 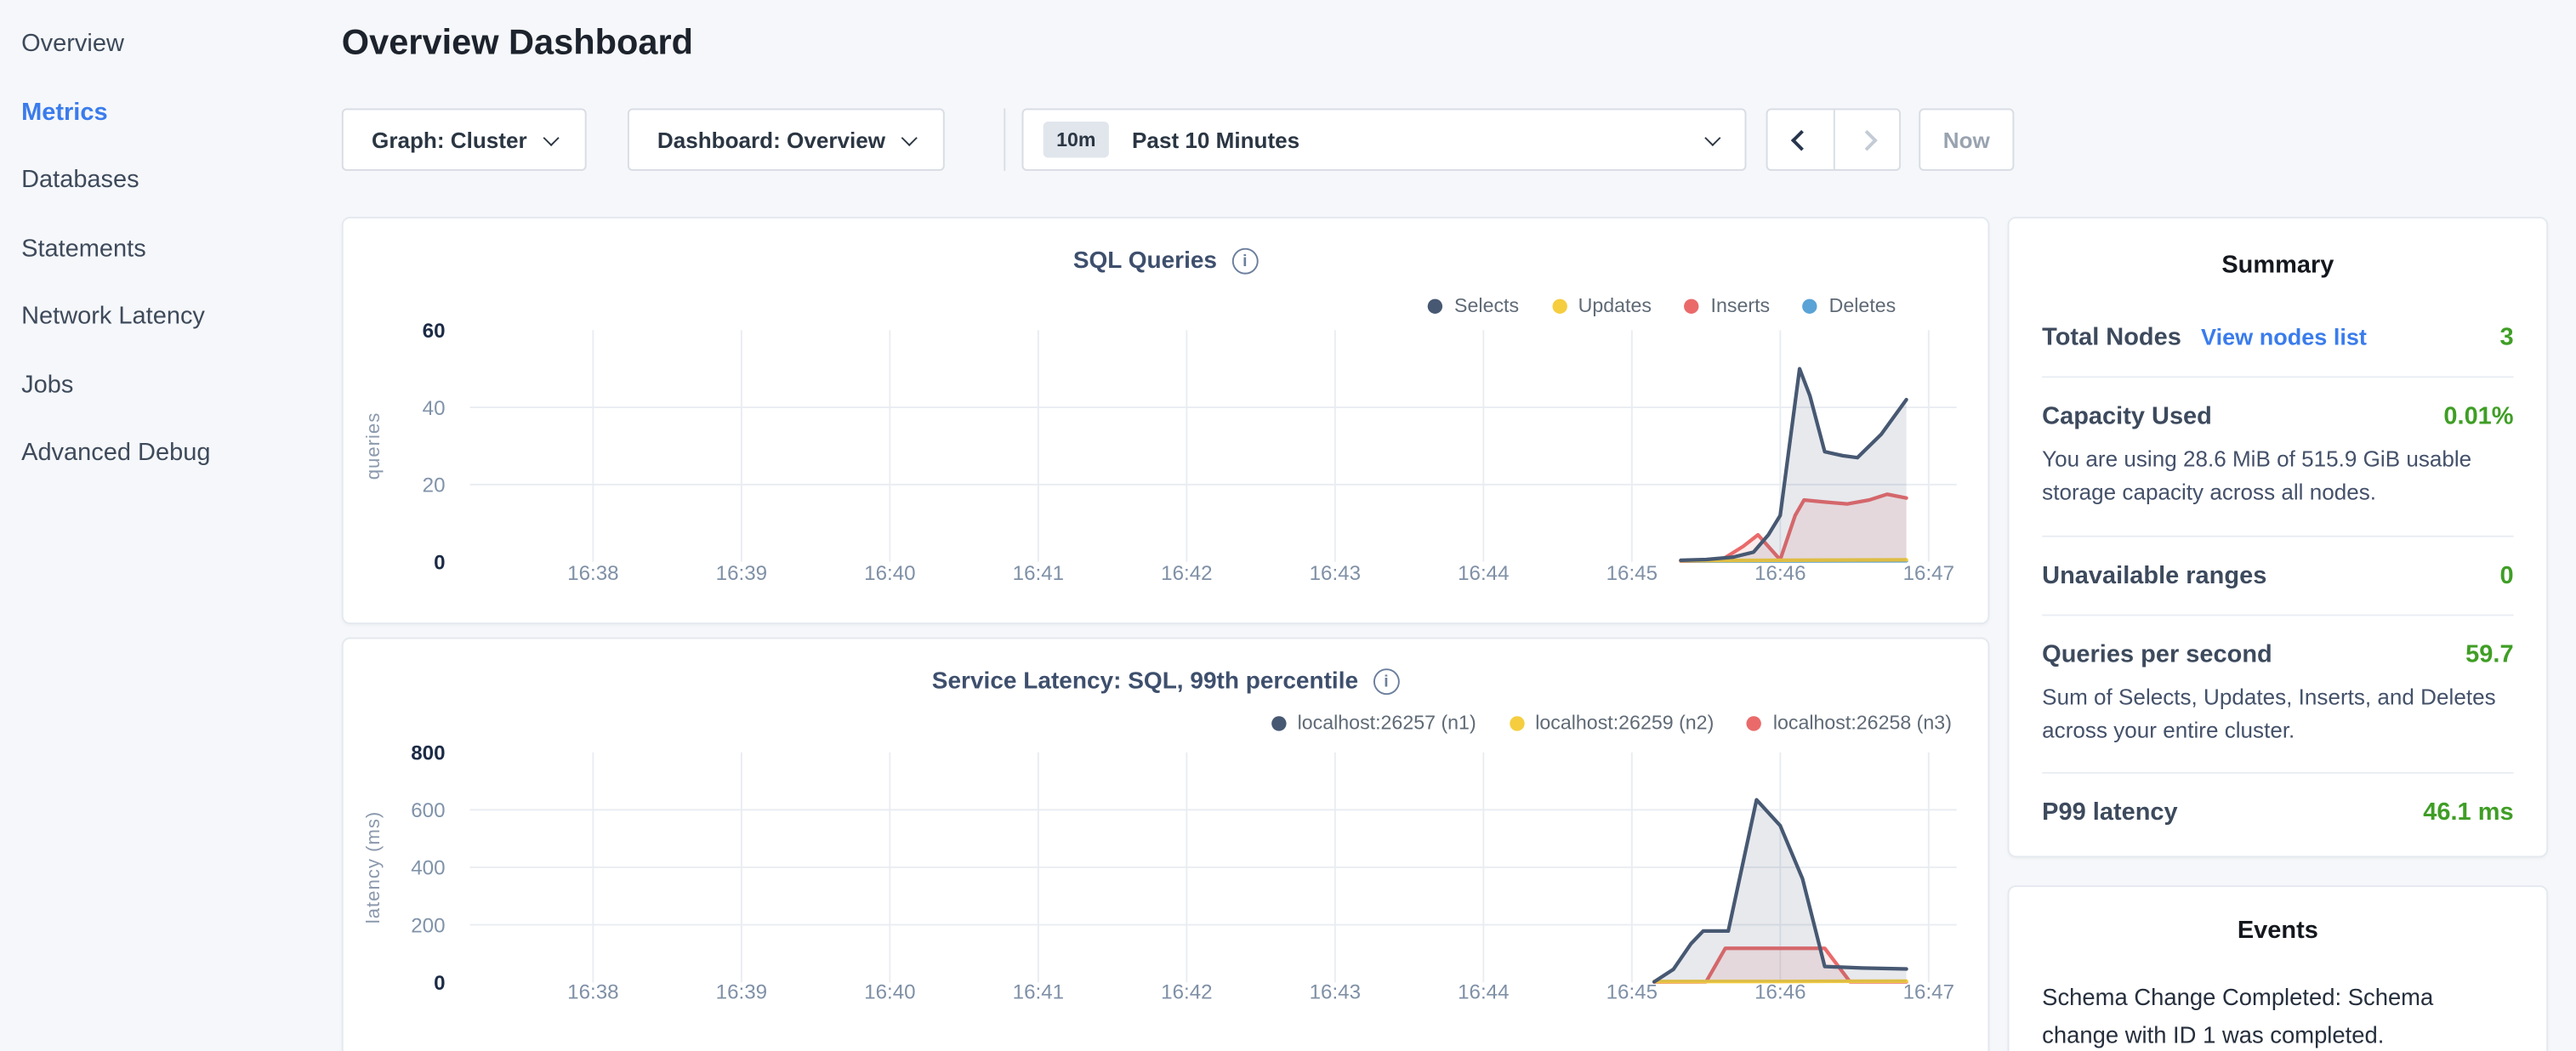 I want to click on chart-title: SQL Queries, so click(x=1145, y=261).